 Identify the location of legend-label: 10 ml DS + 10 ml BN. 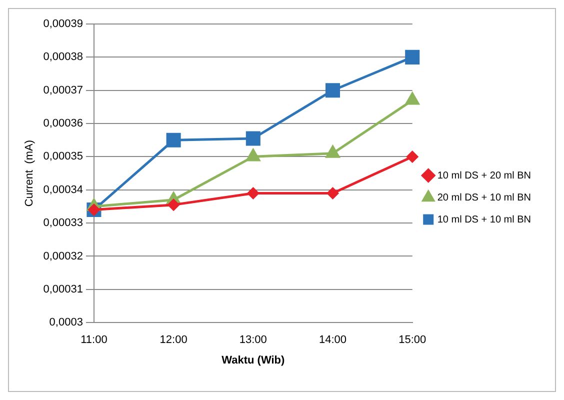
(484, 220).